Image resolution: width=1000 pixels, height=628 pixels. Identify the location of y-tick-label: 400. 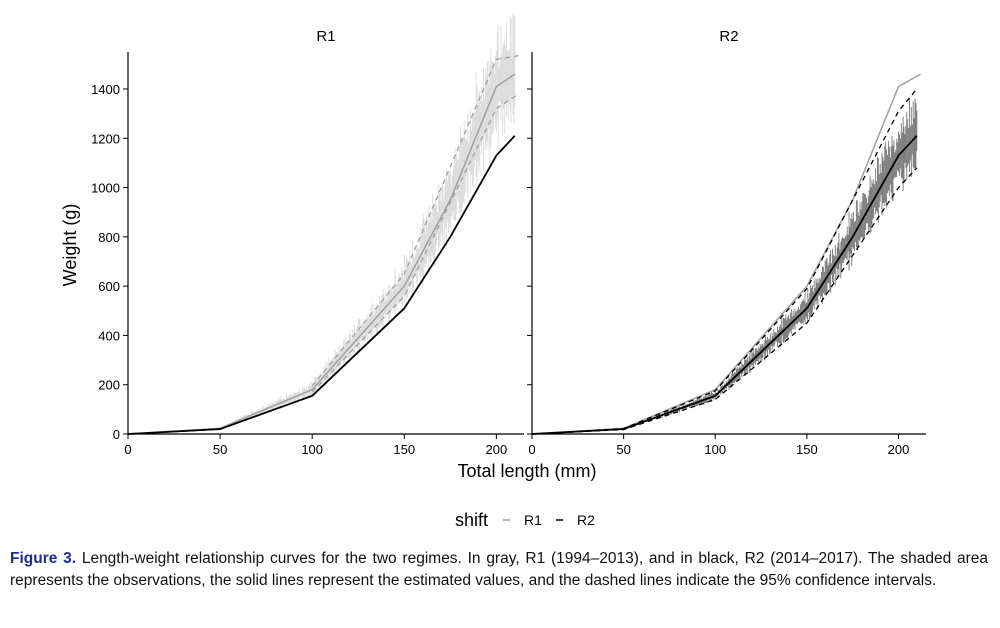
(109, 335).